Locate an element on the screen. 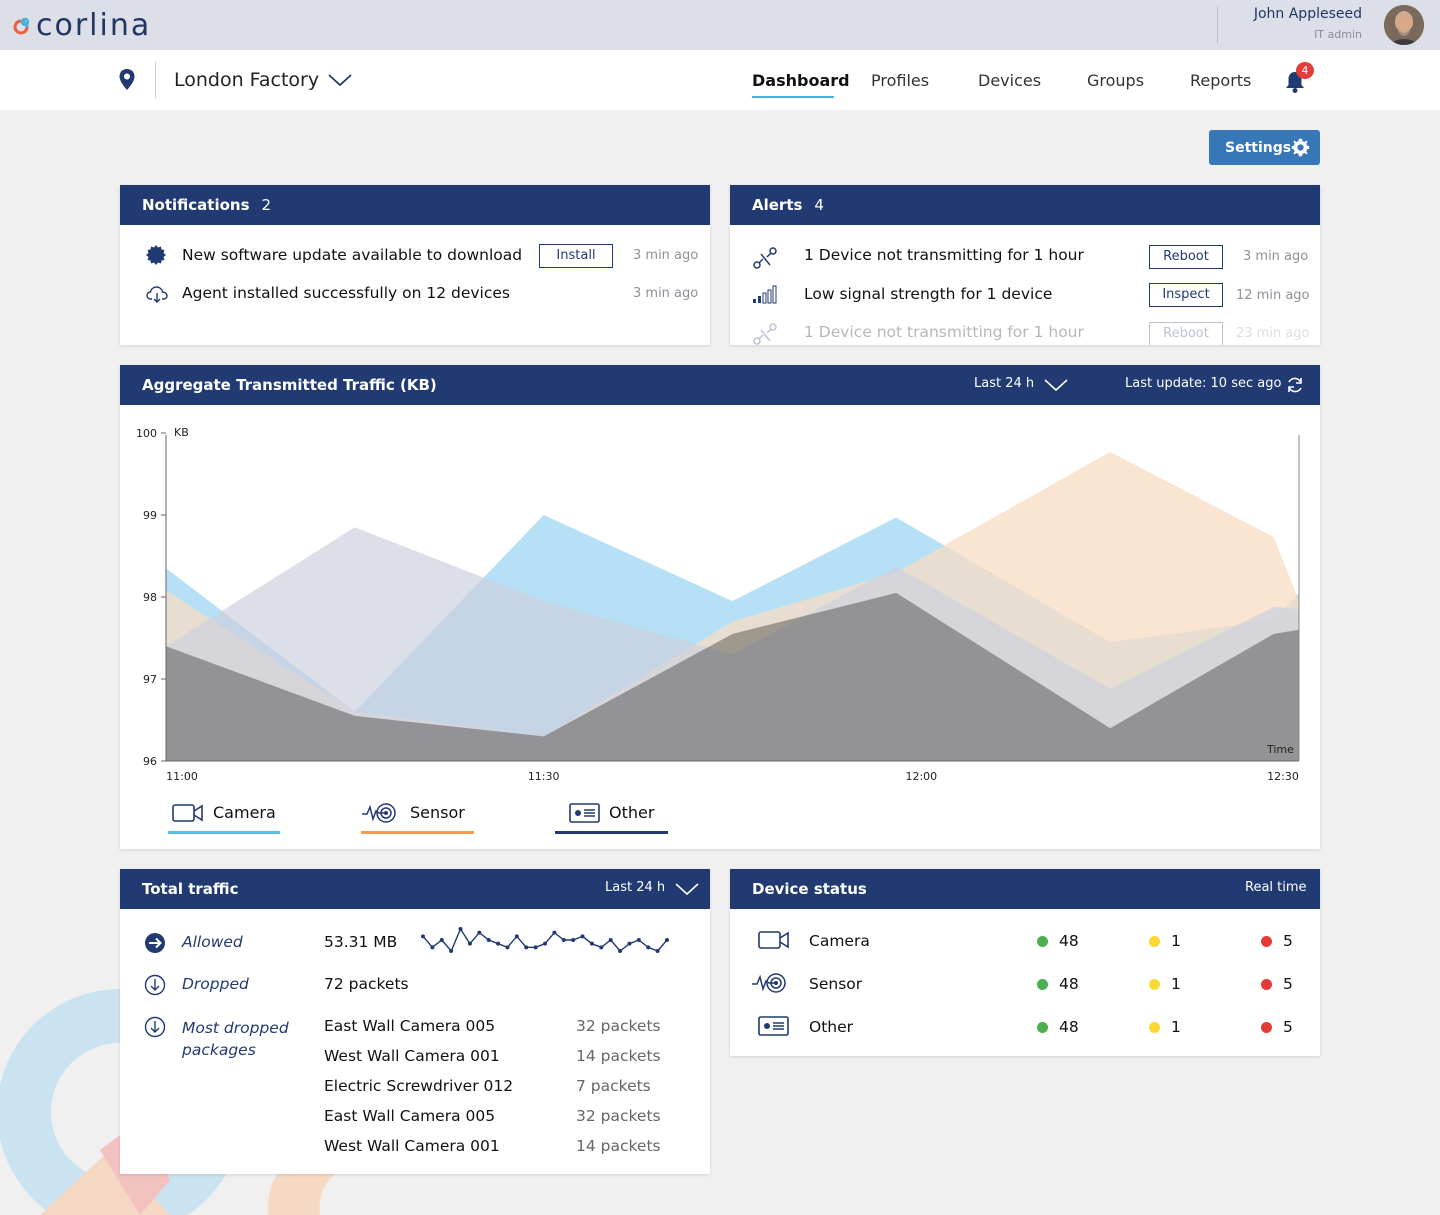 Image resolution: width=1440 pixels, height=1215 pixels. location-selector: London Factory is located at coordinates (247, 80).